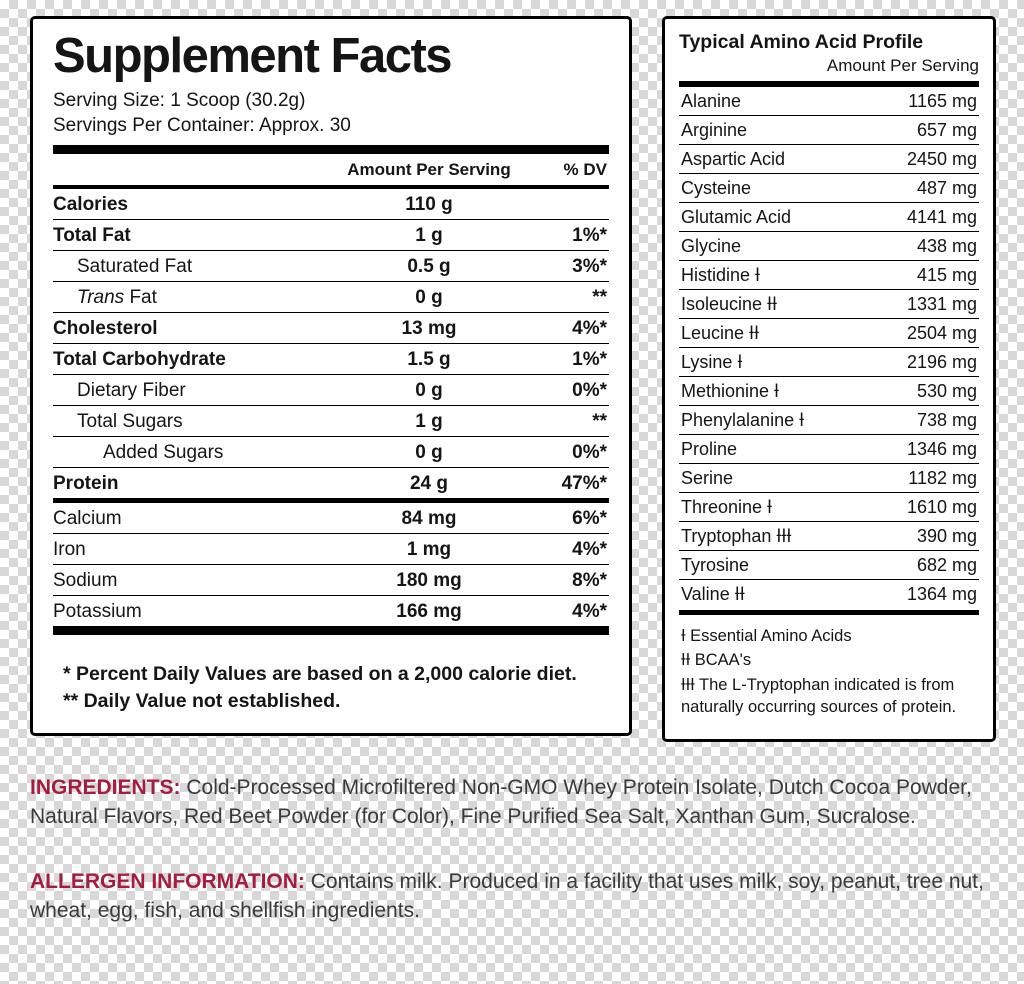  I want to click on amino-amount: 2504 mg, so click(941, 333).